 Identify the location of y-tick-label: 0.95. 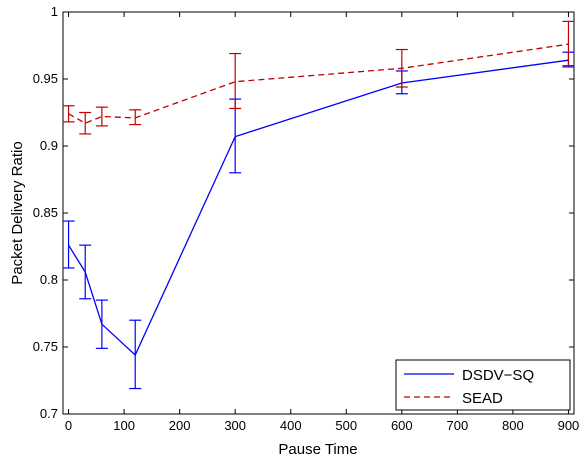
(45, 78).